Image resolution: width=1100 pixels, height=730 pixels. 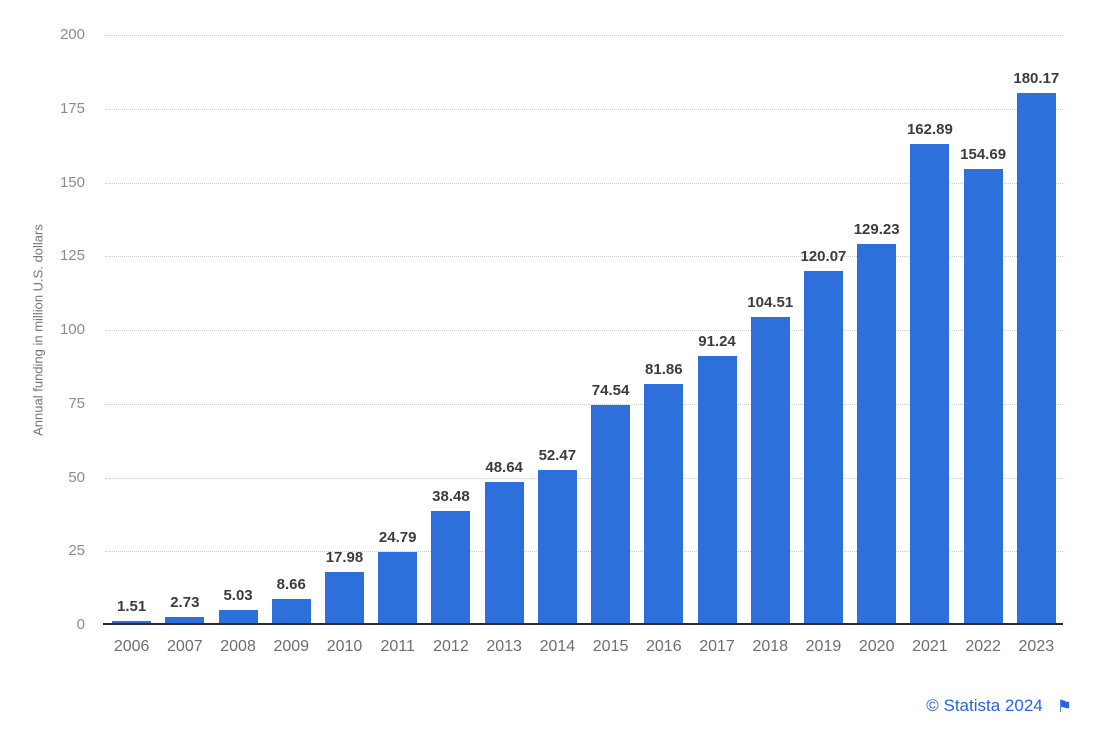 What do you see at coordinates (238, 617) in the screenshot?
I see `bar-2008` at bounding box center [238, 617].